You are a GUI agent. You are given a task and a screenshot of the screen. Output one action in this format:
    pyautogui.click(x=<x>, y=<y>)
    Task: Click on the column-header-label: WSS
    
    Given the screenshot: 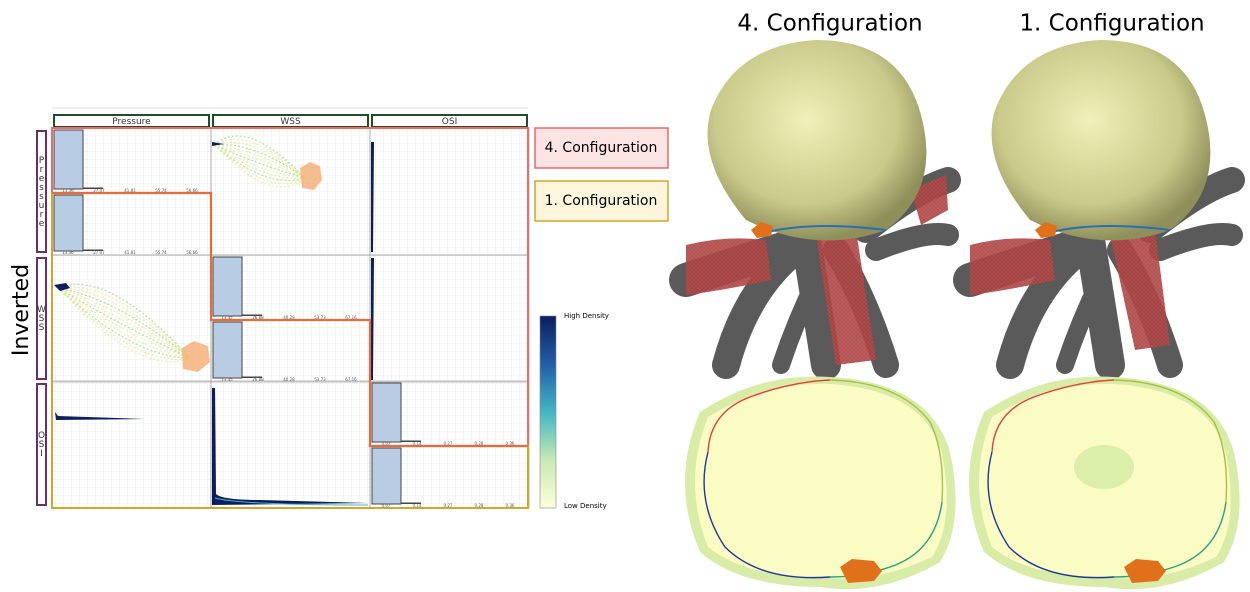 What is the action you would take?
    pyautogui.click(x=290, y=122)
    